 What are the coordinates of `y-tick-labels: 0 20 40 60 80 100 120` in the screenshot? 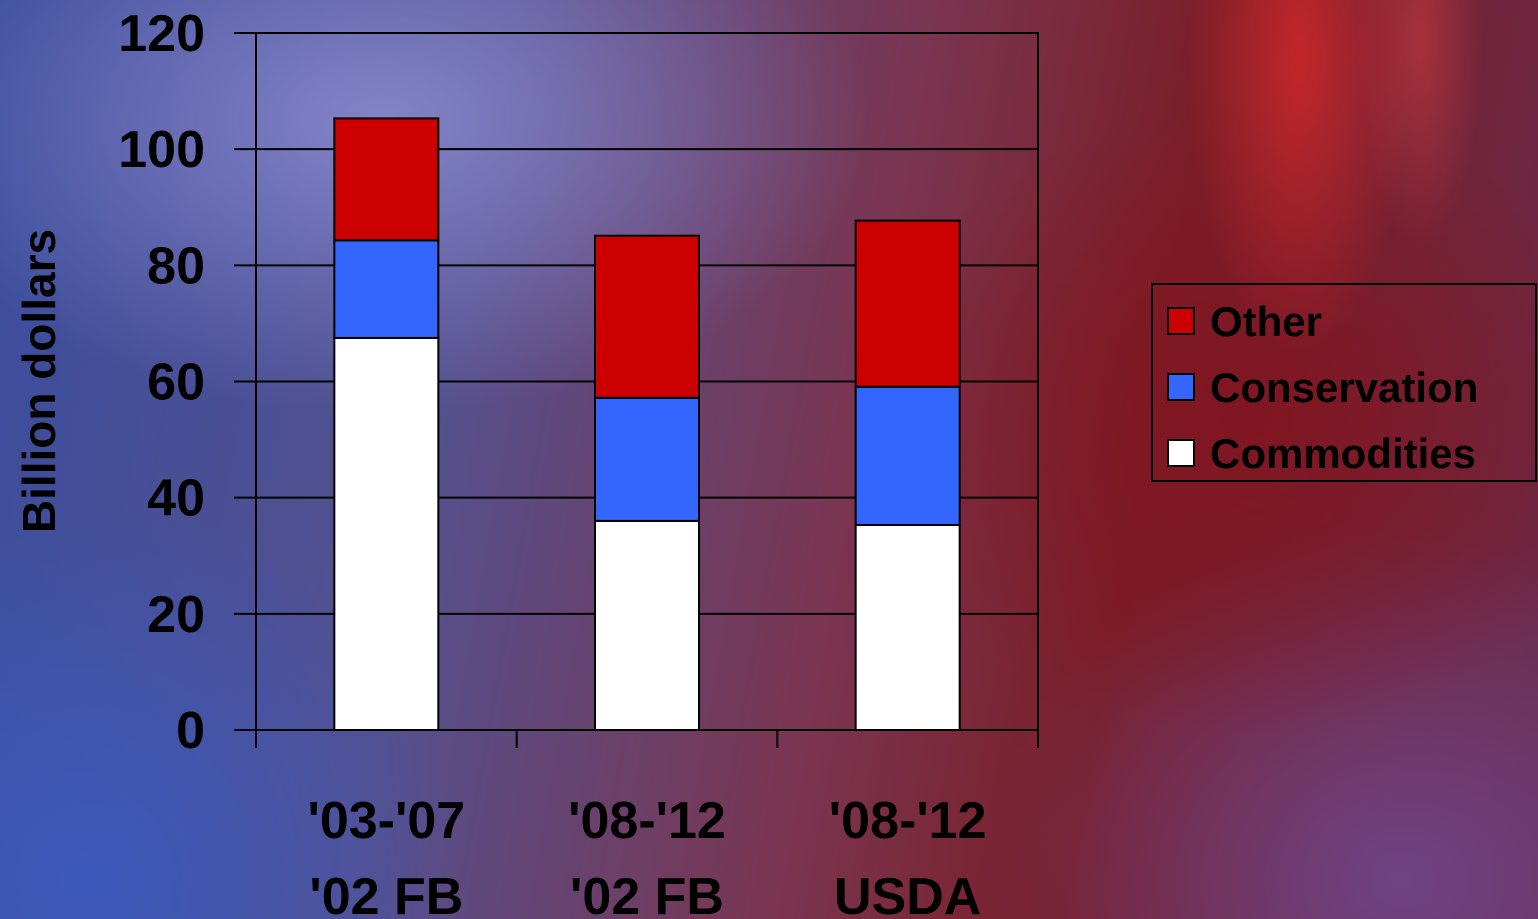 It's located at (161, 382).